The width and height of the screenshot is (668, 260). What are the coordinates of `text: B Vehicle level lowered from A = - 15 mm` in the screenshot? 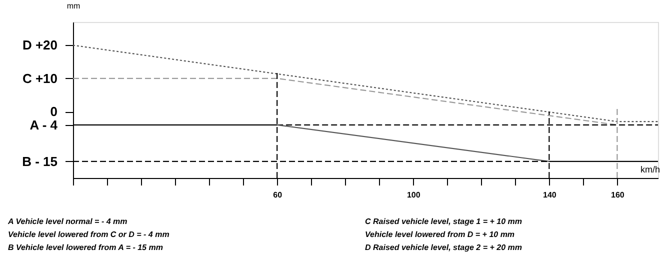 It's located at (85, 247).